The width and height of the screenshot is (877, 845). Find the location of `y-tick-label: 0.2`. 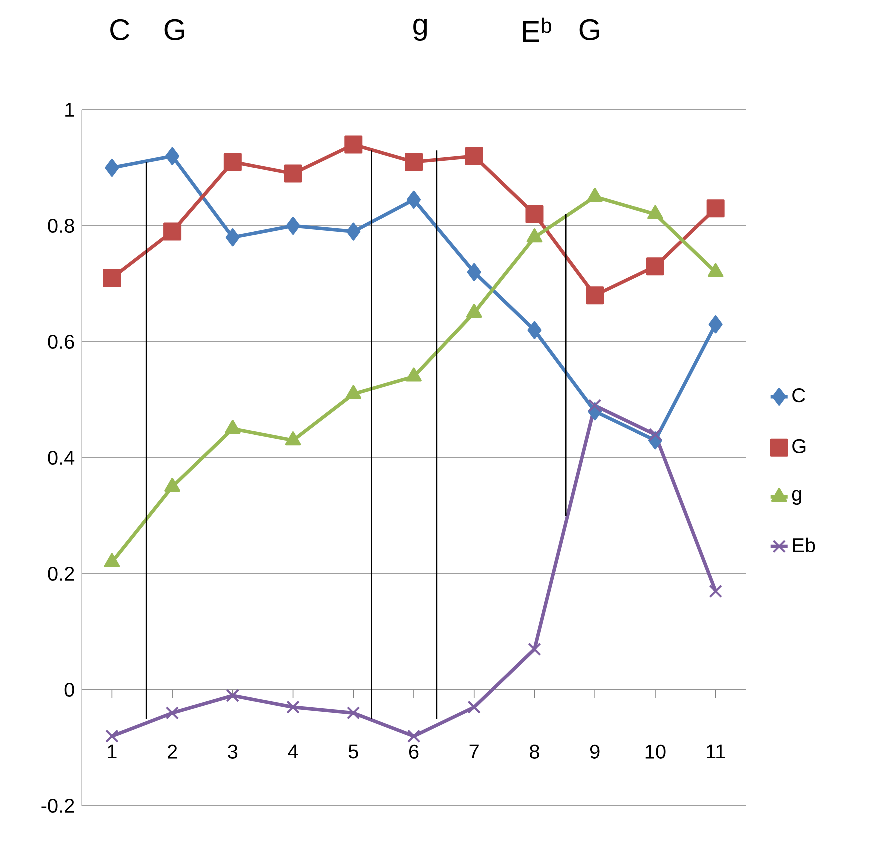

y-tick-label: 0.2 is located at coordinates (61, 574).